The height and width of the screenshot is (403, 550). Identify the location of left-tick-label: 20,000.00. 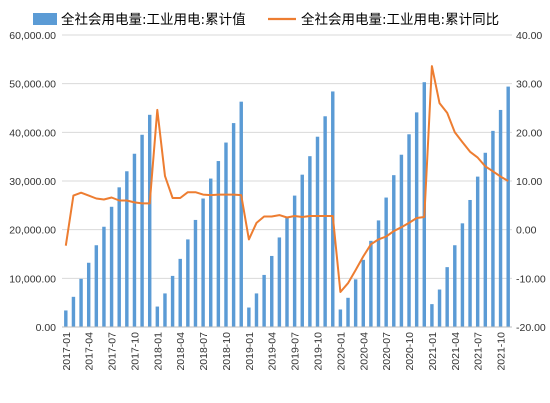
(32, 231).